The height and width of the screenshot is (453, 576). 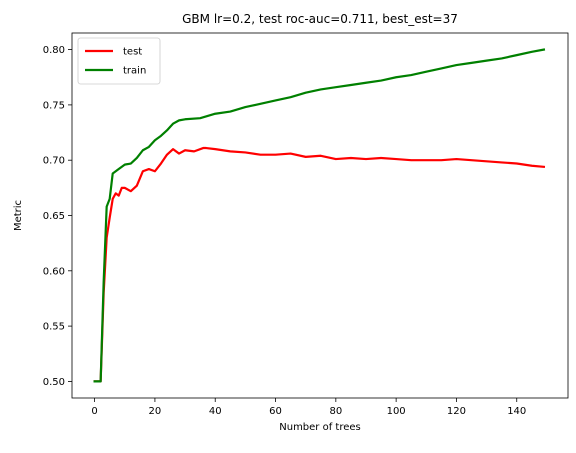 What do you see at coordinates (94, 411) in the screenshot?
I see `x-tick-label: 0` at bounding box center [94, 411].